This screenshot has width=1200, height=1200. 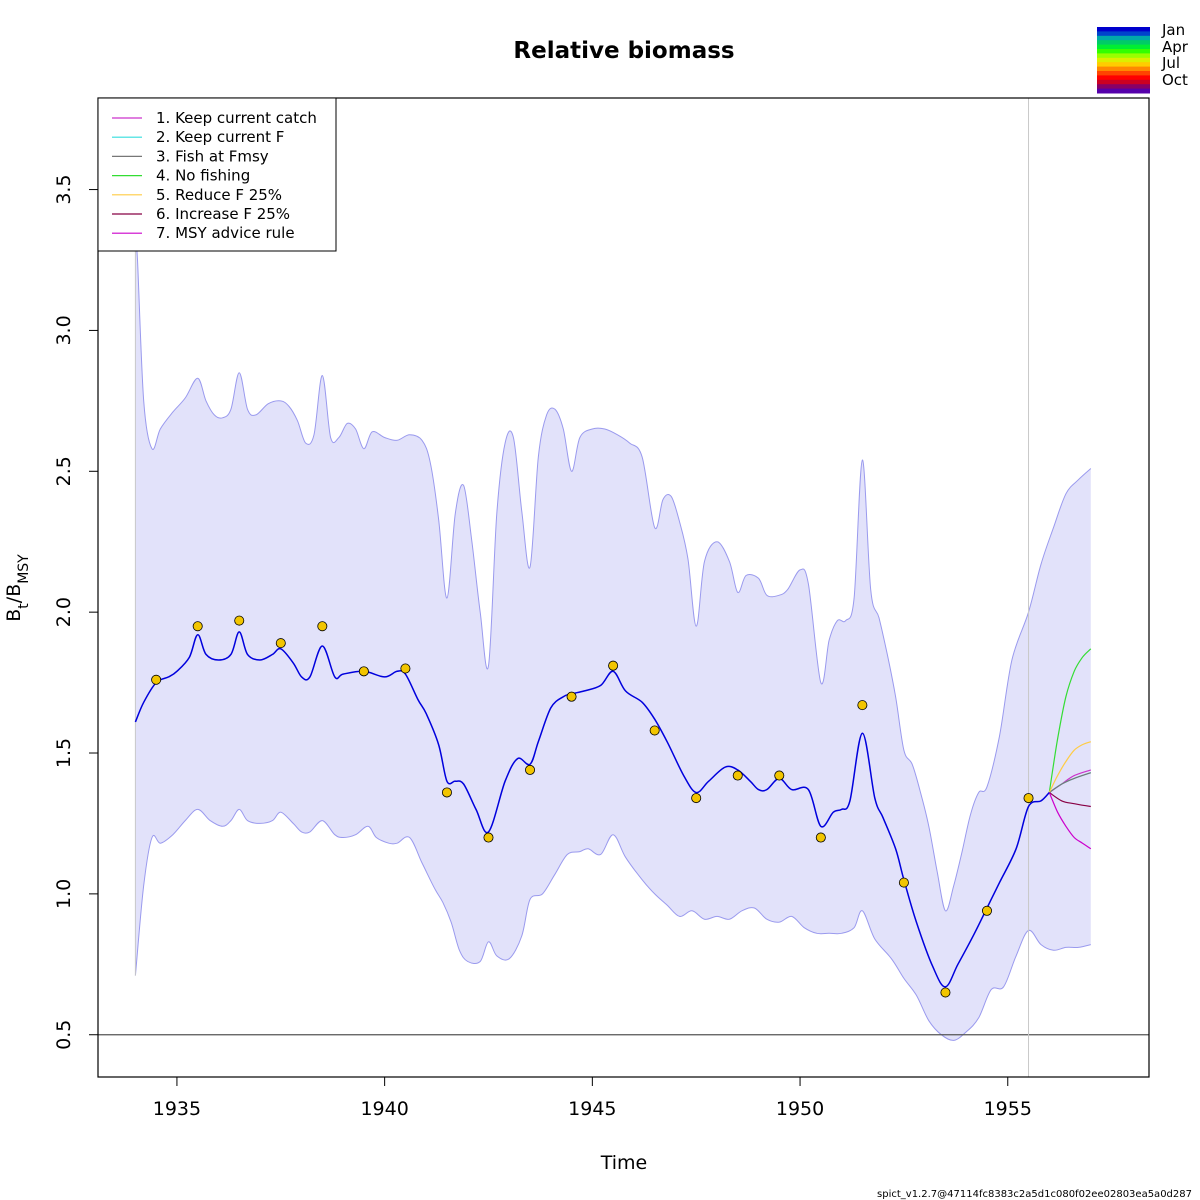 I want to click on x-axis-label: Time, so click(x=624, y=1163).